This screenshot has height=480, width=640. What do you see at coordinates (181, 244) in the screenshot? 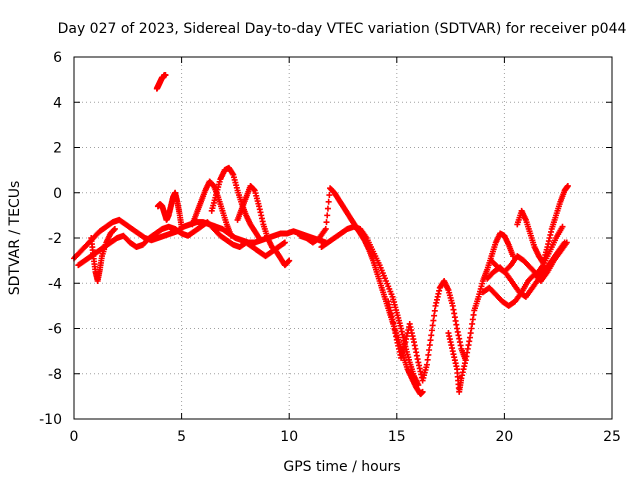
I see `data-series-track-b` at bounding box center [181, 244].